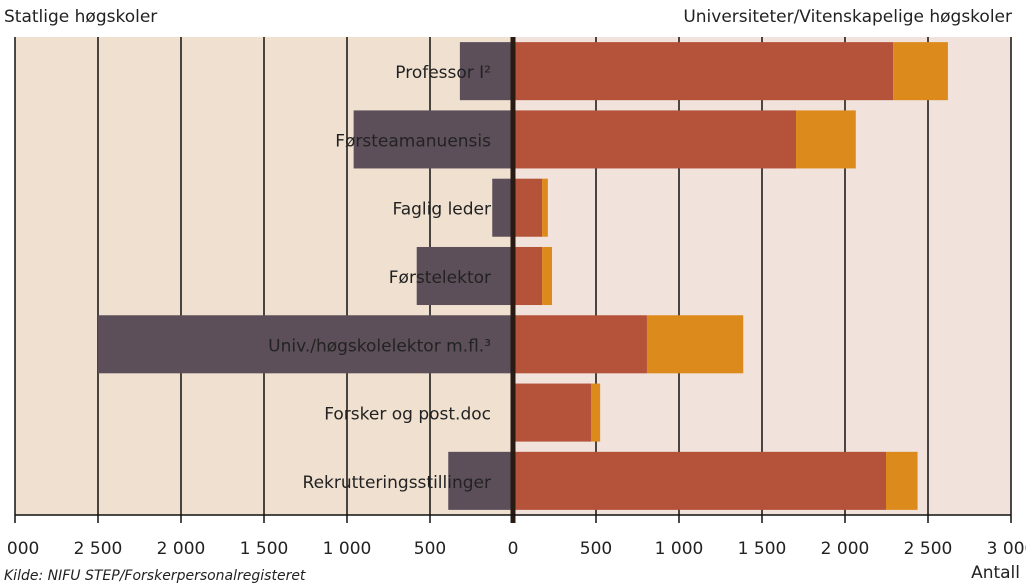 This screenshot has height=586, width=1026. What do you see at coordinates (80, 17) in the screenshot?
I see `left-label: Statlige høgskoler` at bounding box center [80, 17].